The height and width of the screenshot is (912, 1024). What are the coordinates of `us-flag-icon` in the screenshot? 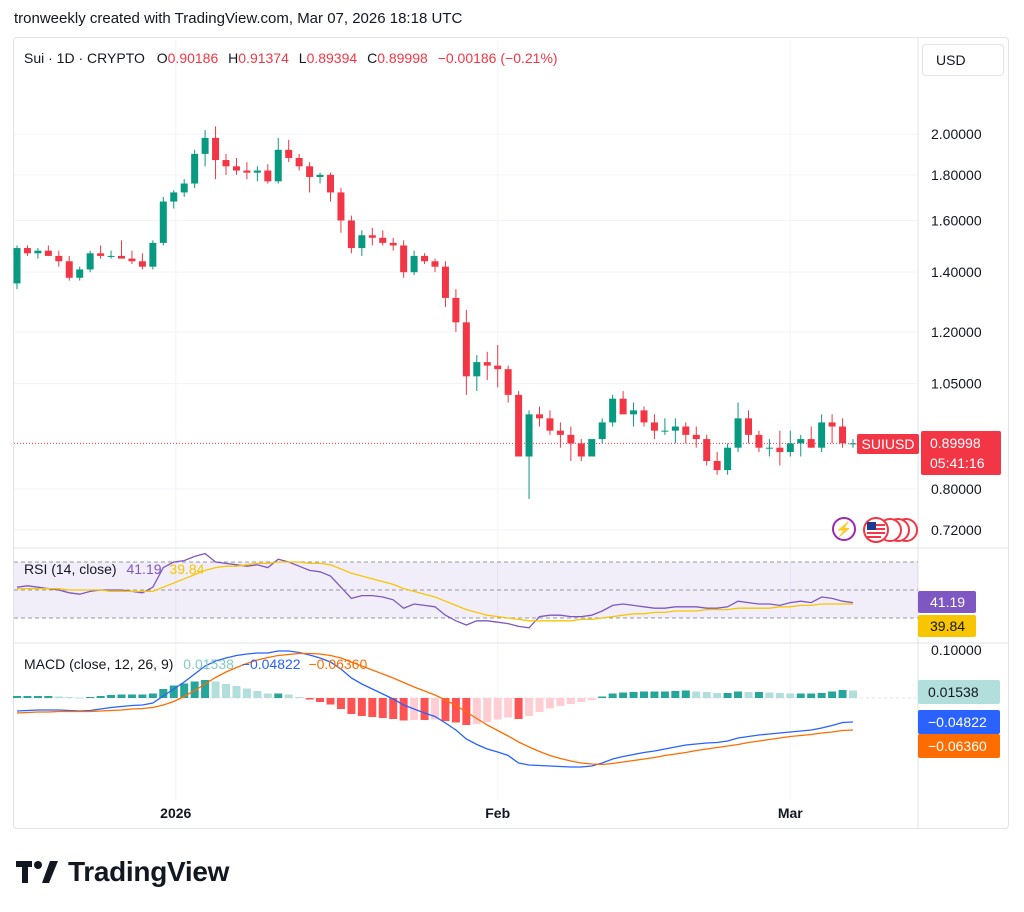 It's located at (890, 530).